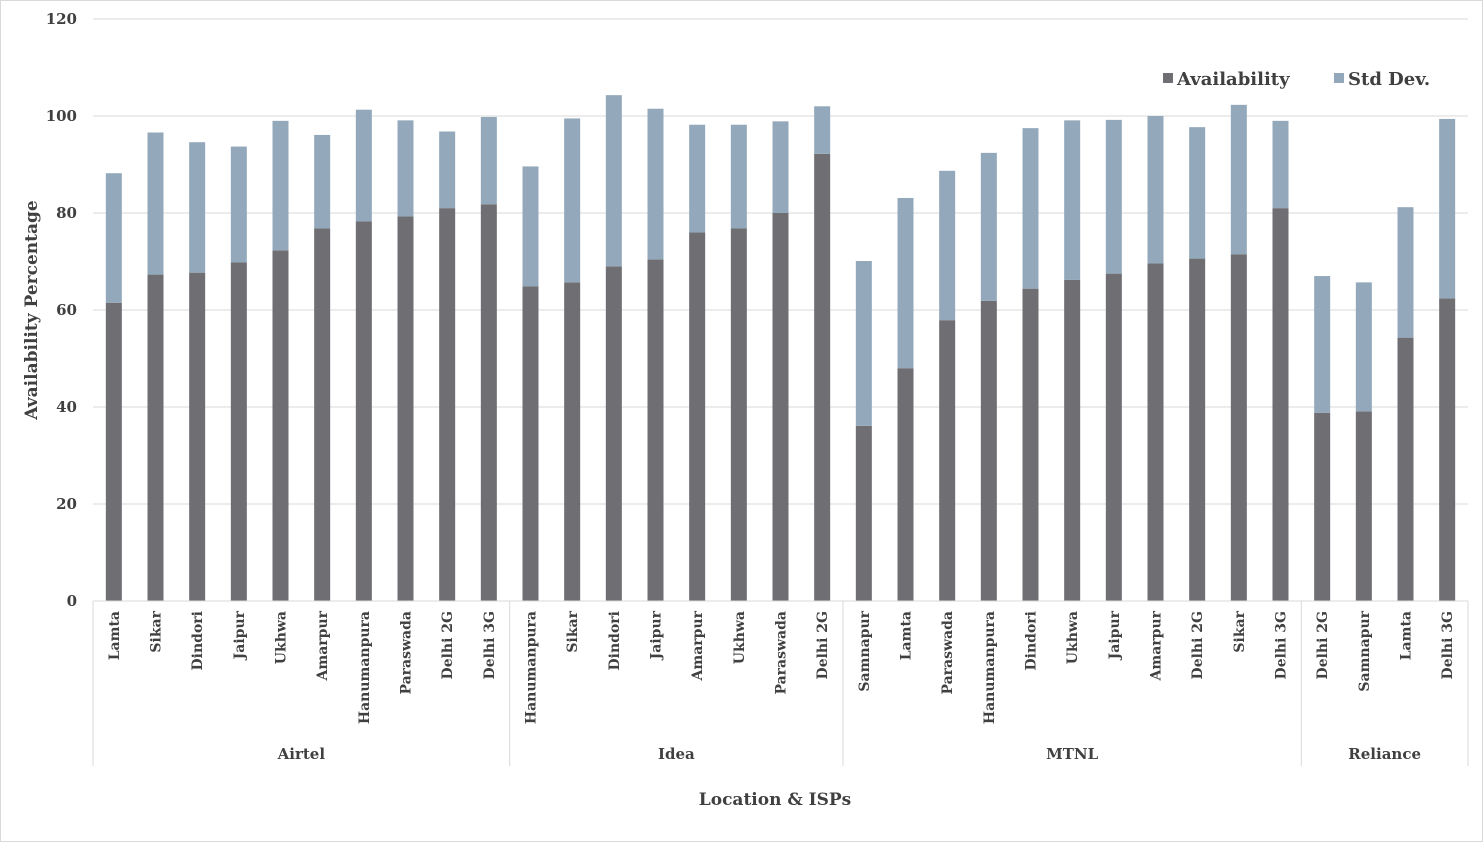 This screenshot has width=1483, height=846. I want to click on legend-label-stddev: Std Dev., so click(1389, 79).